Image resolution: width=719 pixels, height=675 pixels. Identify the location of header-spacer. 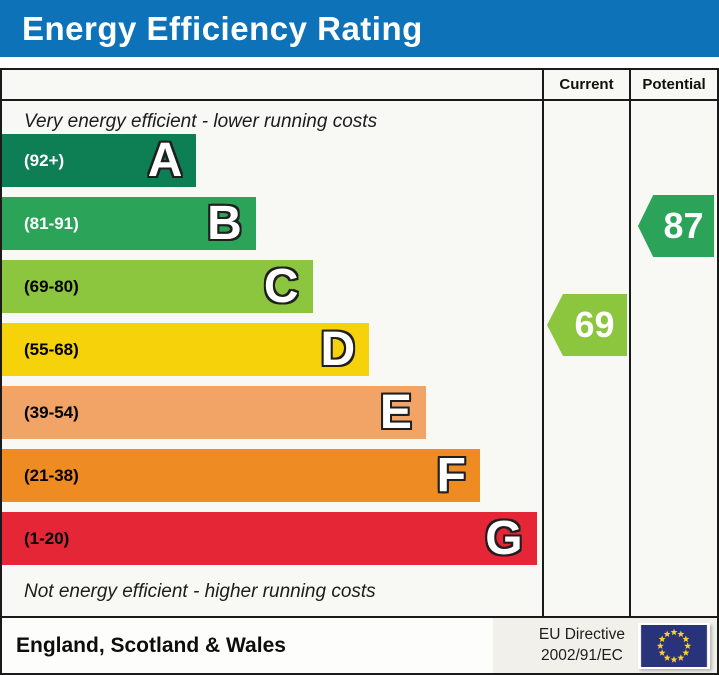
(272, 85).